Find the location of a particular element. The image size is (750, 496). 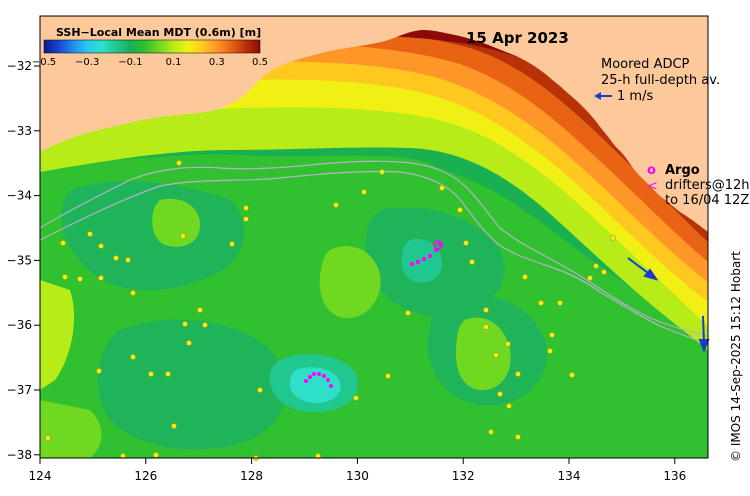

colorbar-tick-label: −0.5 is located at coordinates (44, 62).